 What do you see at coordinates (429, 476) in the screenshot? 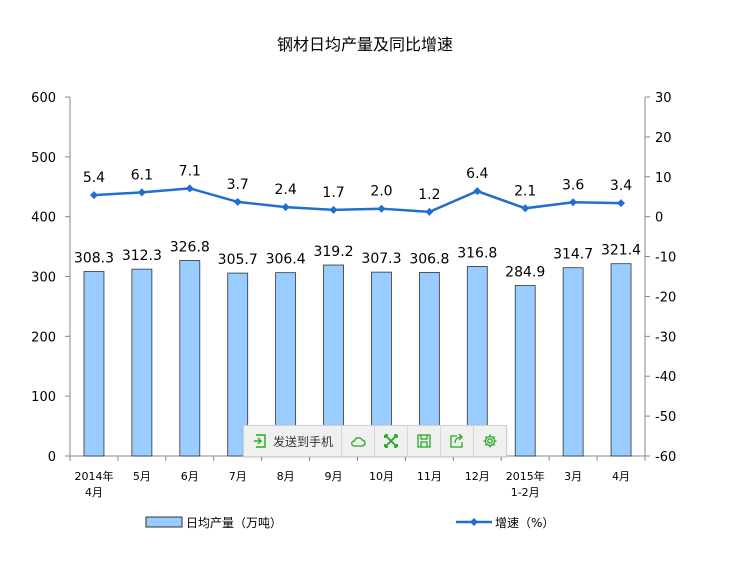
I see `x-tick-label: 11月` at bounding box center [429, 476].